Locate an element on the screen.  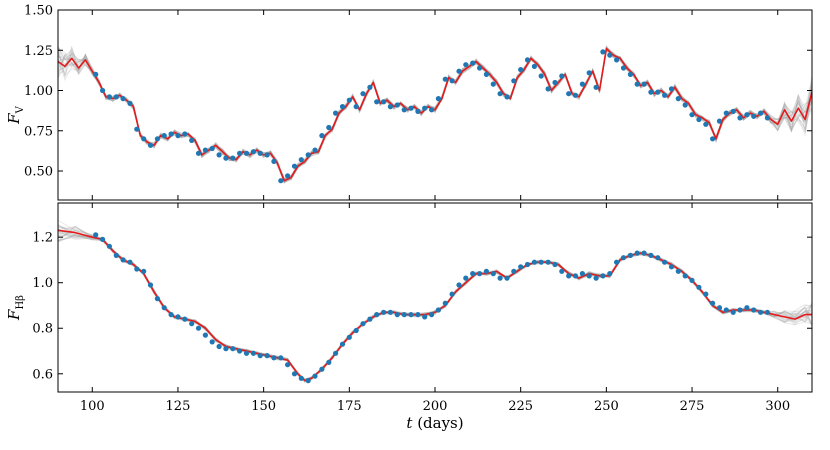
top-y-tick-label: 1.25 is located at coordinates (38, 51).